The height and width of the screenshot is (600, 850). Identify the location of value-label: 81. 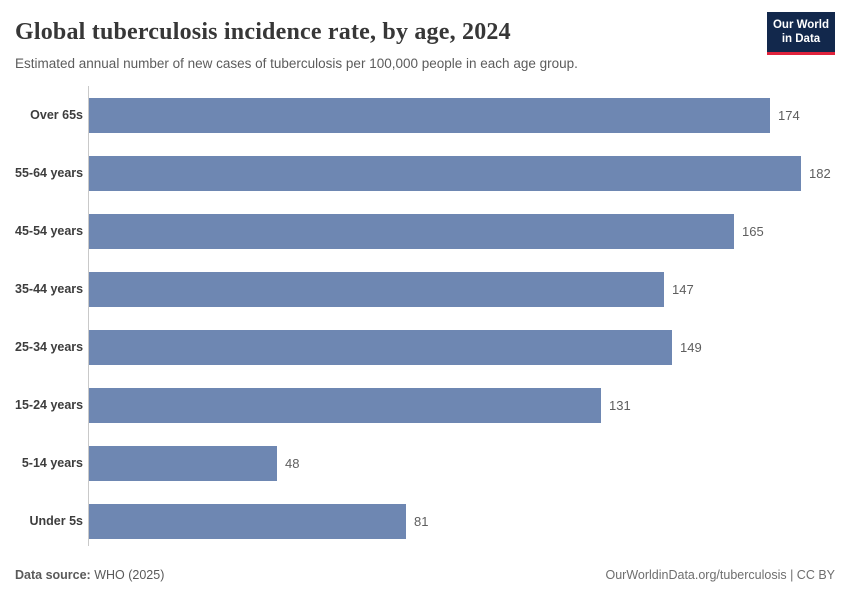
(421, 521).